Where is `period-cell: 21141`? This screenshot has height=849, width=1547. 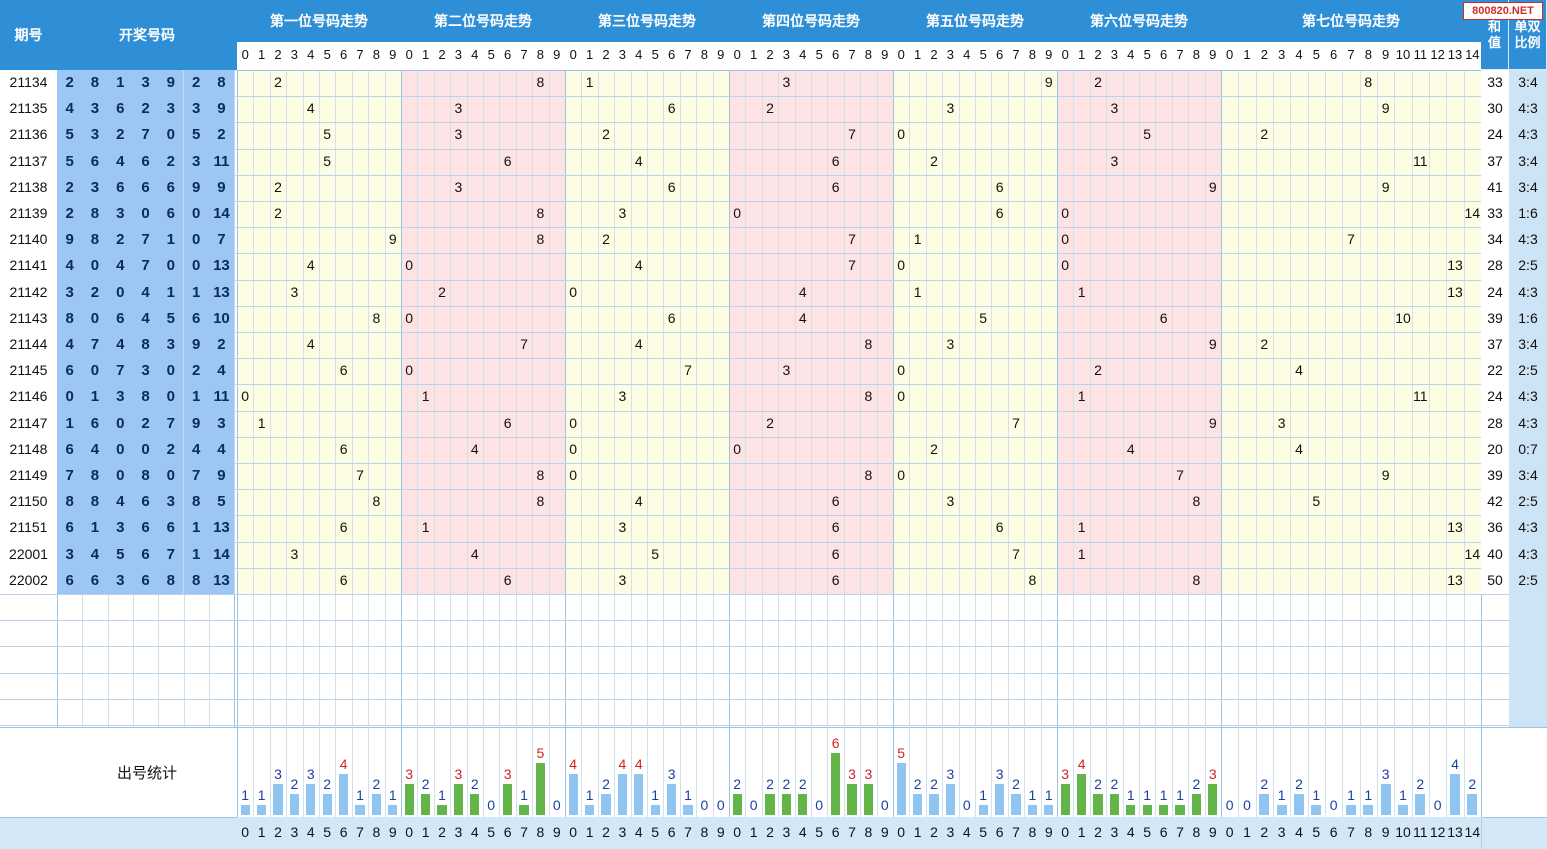
period-cell: 21141 is located at coordinates (28, 266).